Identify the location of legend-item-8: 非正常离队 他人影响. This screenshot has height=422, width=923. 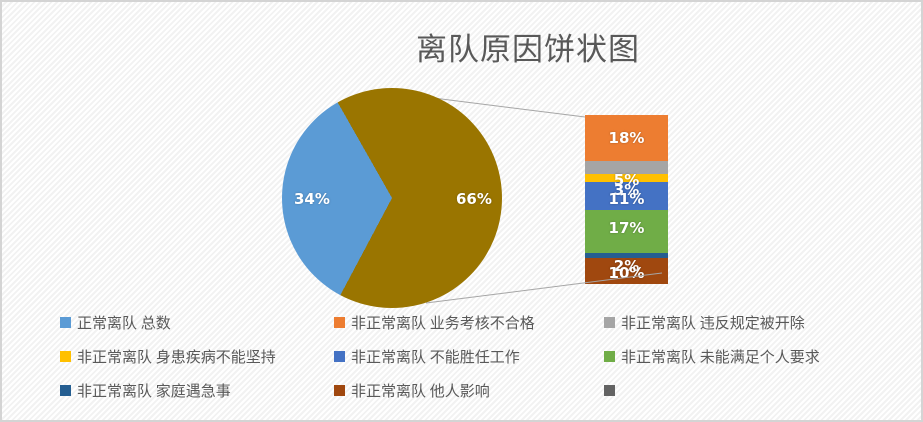
(469, 390).